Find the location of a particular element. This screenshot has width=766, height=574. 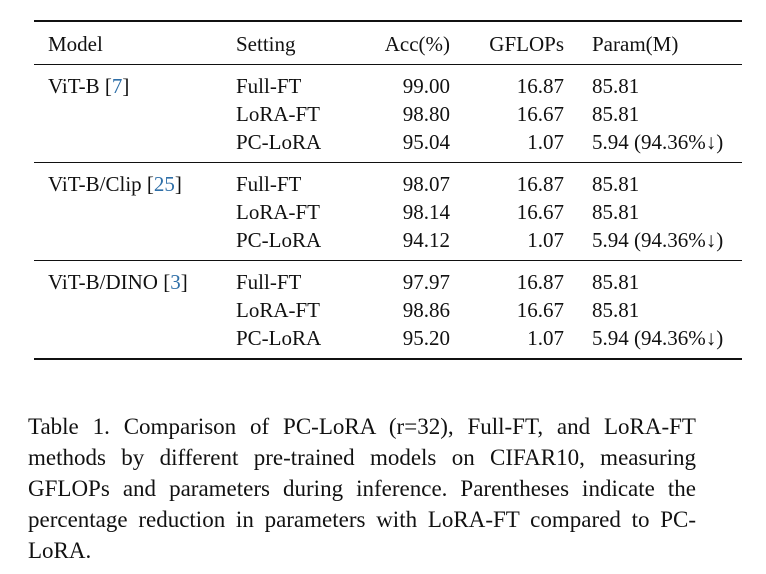

acc-cell: 95.20 is located at coordinates (426, 338).